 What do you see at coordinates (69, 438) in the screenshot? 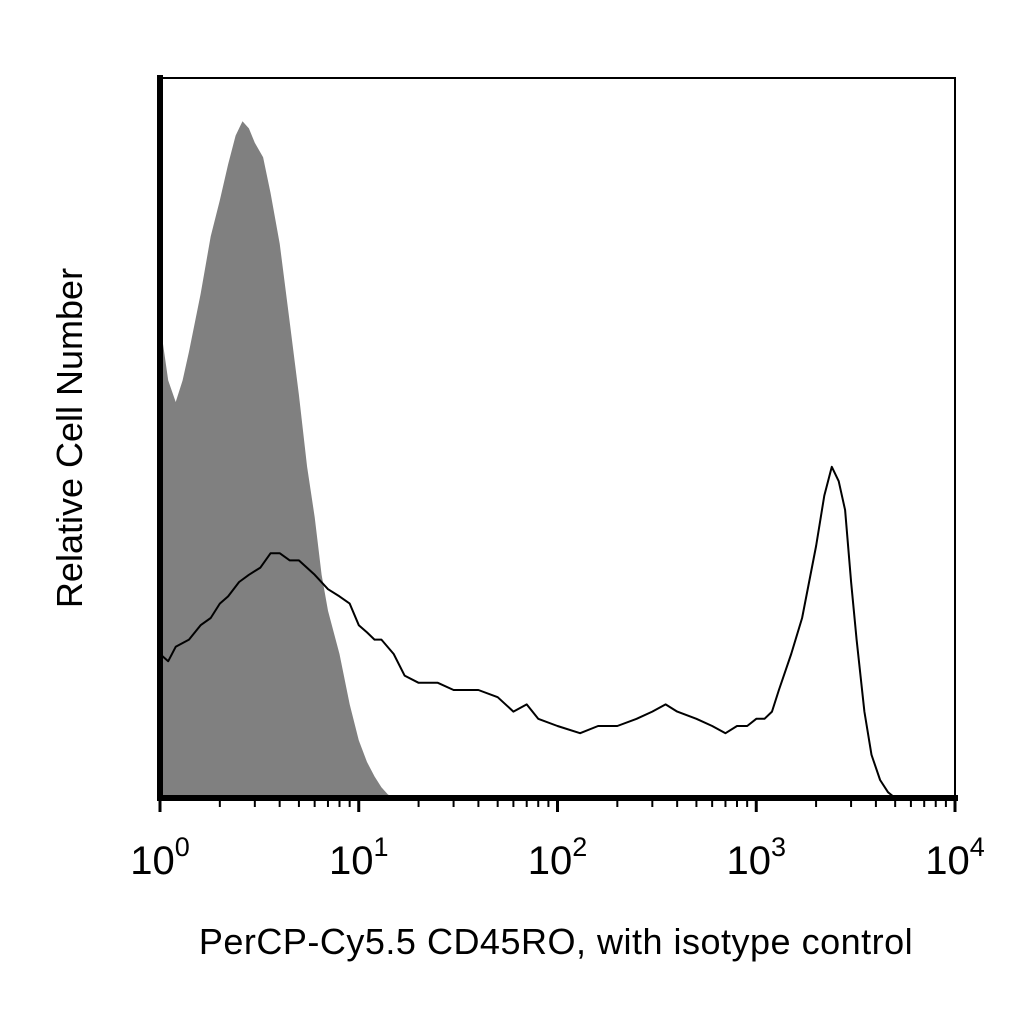
I see `y-axis-label: Relative Cell Number` at bounding box center [69, 438].